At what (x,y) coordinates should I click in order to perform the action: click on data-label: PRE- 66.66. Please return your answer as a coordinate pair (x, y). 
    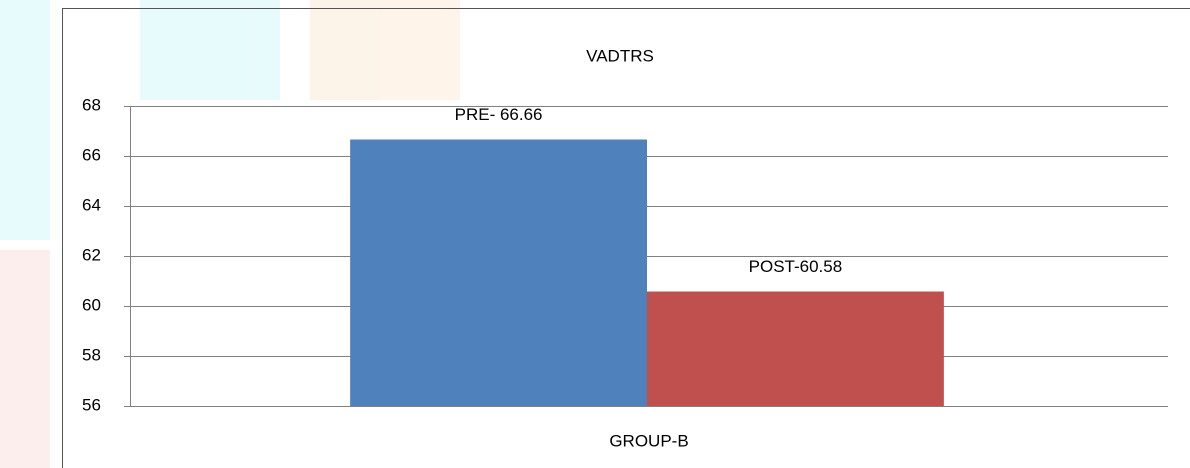
    Looking at the image, I should click on (499, 114).